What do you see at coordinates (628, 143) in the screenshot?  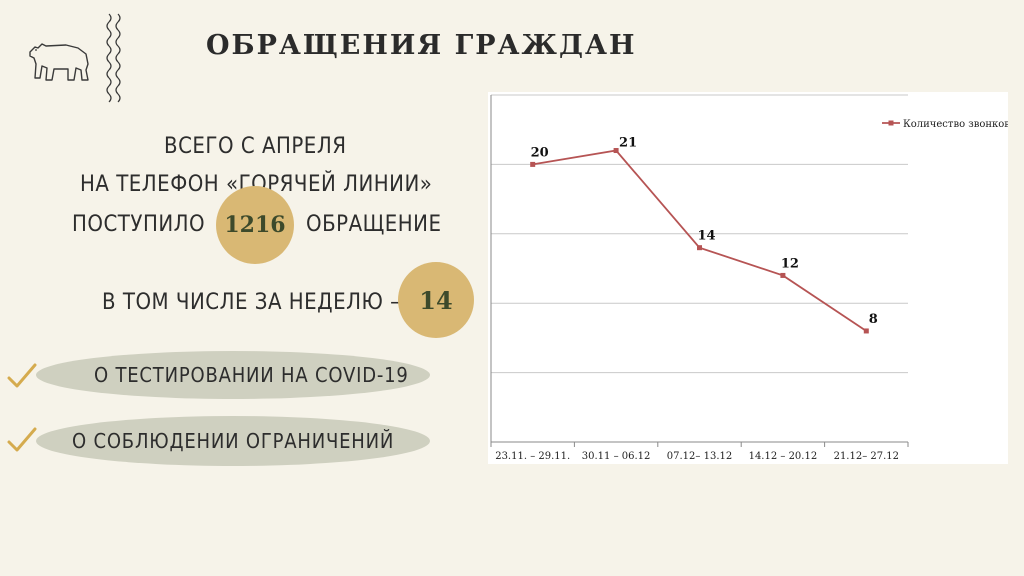 I see `data-label: 21` at bounding box center [628, 143].